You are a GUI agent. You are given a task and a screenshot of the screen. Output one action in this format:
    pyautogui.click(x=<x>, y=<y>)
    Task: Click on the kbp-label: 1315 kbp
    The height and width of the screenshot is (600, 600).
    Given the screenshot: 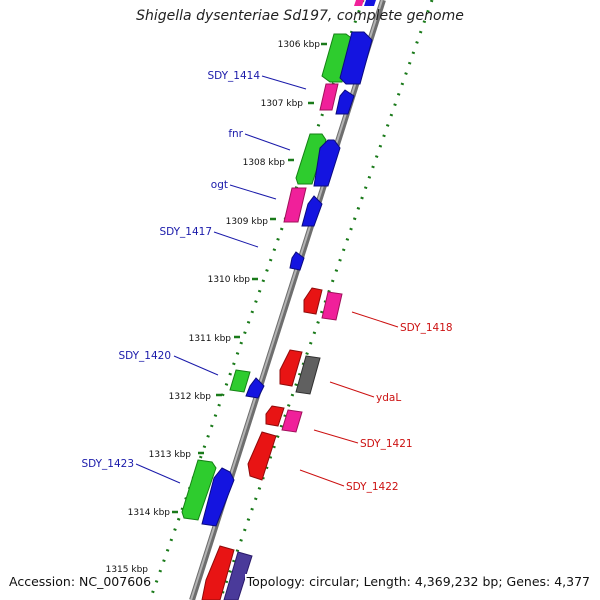 What is the action you would take?
    pyautogui.click(x=127, y=570)
    